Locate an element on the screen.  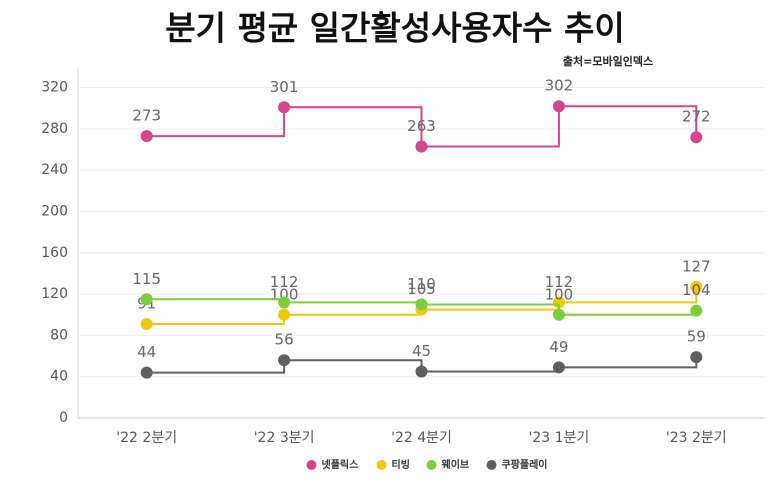
x-tick-label: '22 4분기 is located at coordinates (421, 438).